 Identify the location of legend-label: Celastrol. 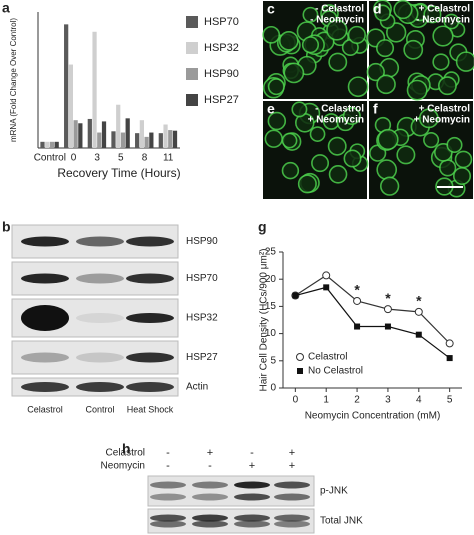
(327, 357).